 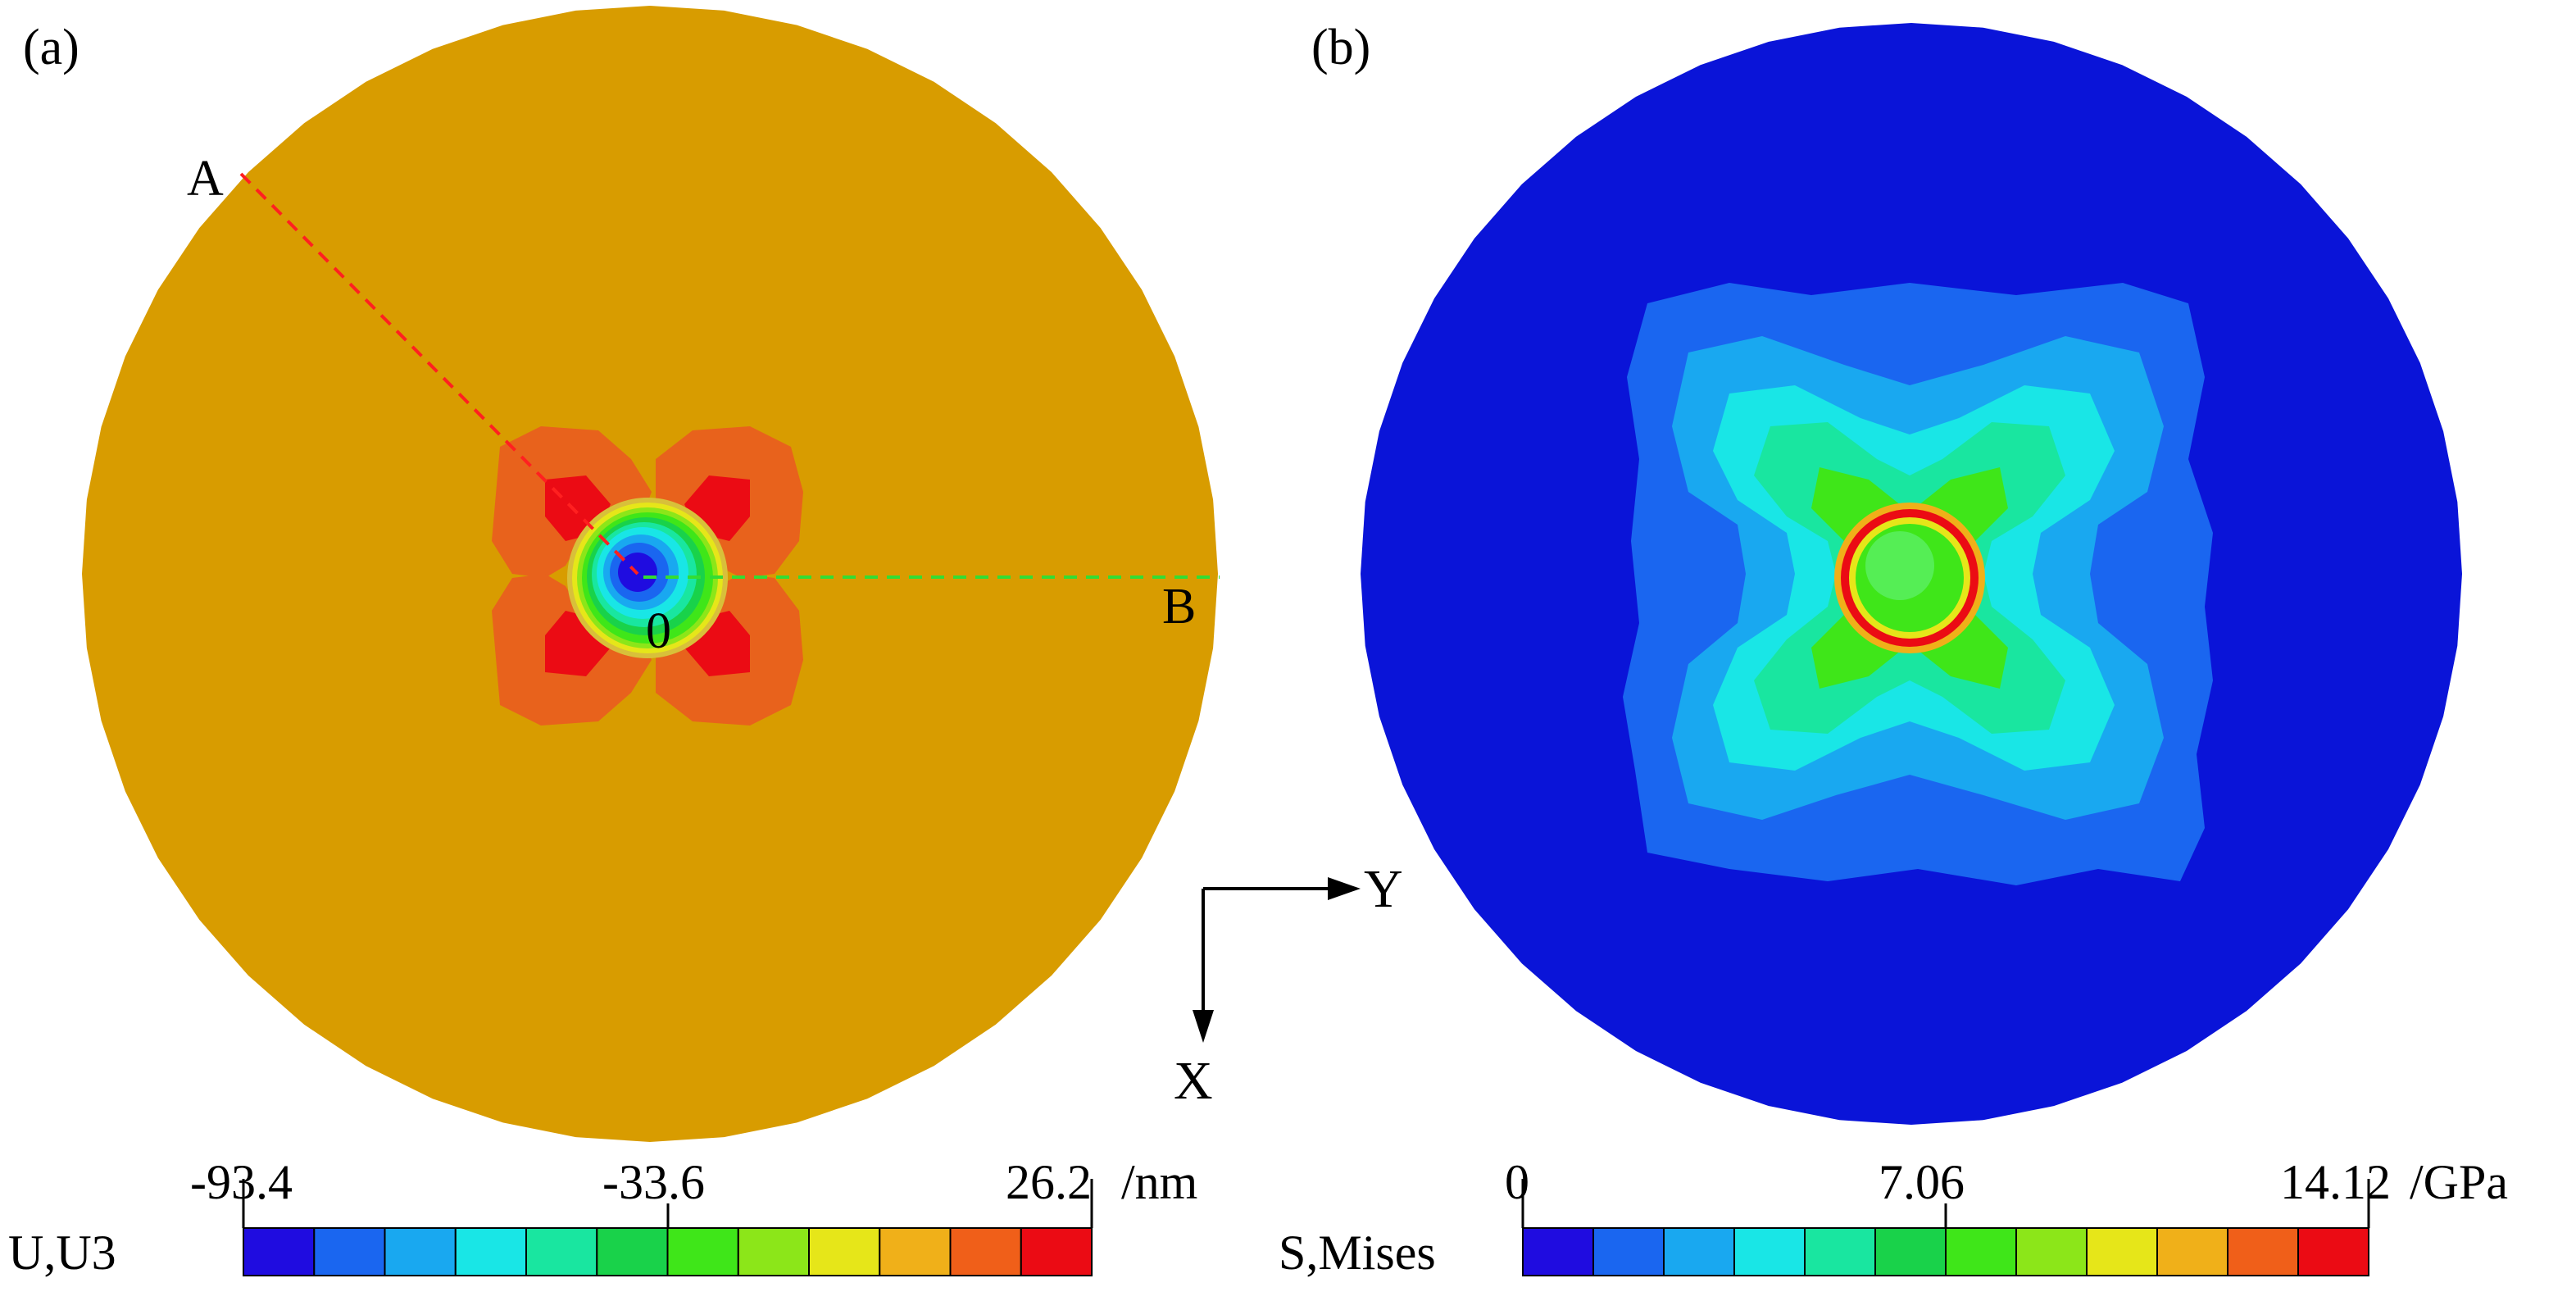 I want to click on colorbar-b-mid-label: 7.06, so click(x=1922, y=1182).